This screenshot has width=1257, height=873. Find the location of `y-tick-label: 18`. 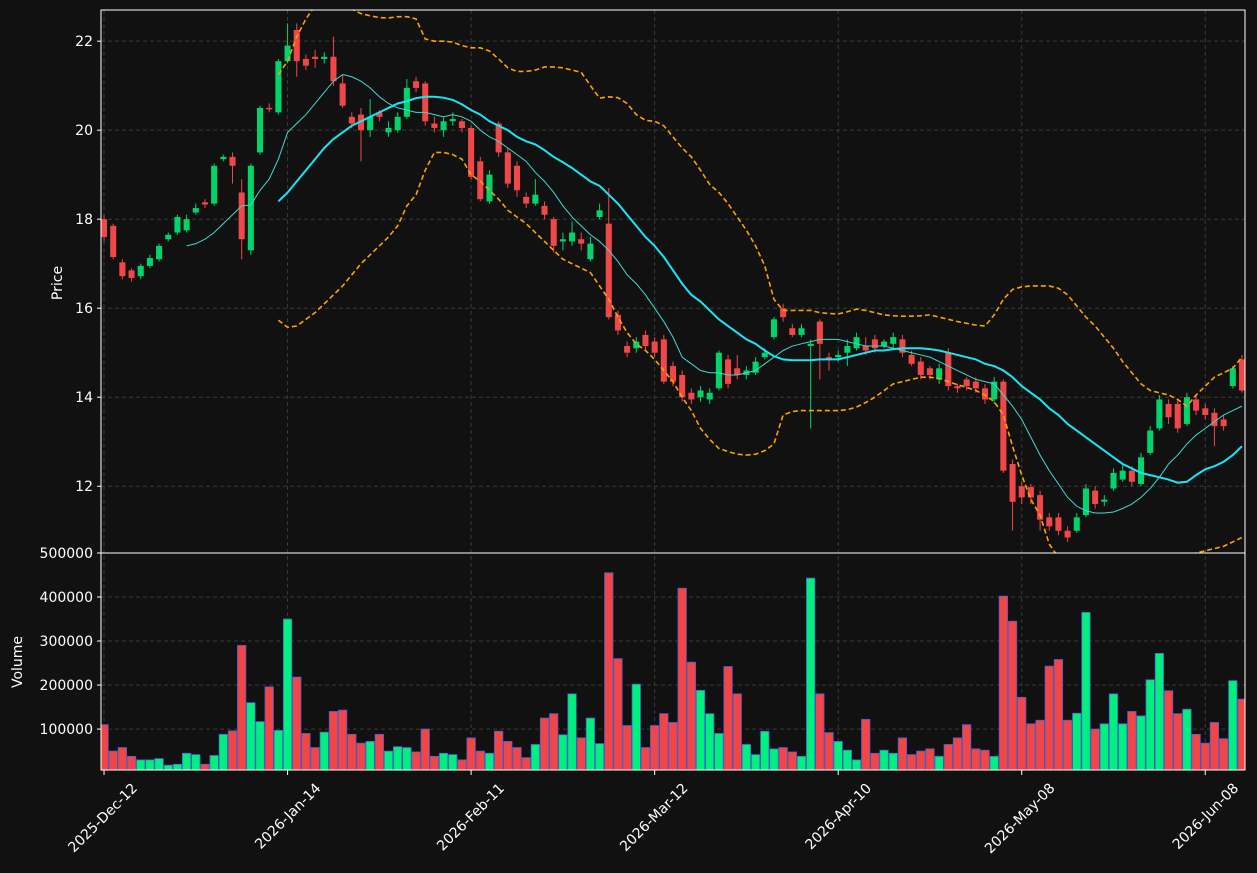

y-tick-label: 18 is located at coordinates (84, 220).